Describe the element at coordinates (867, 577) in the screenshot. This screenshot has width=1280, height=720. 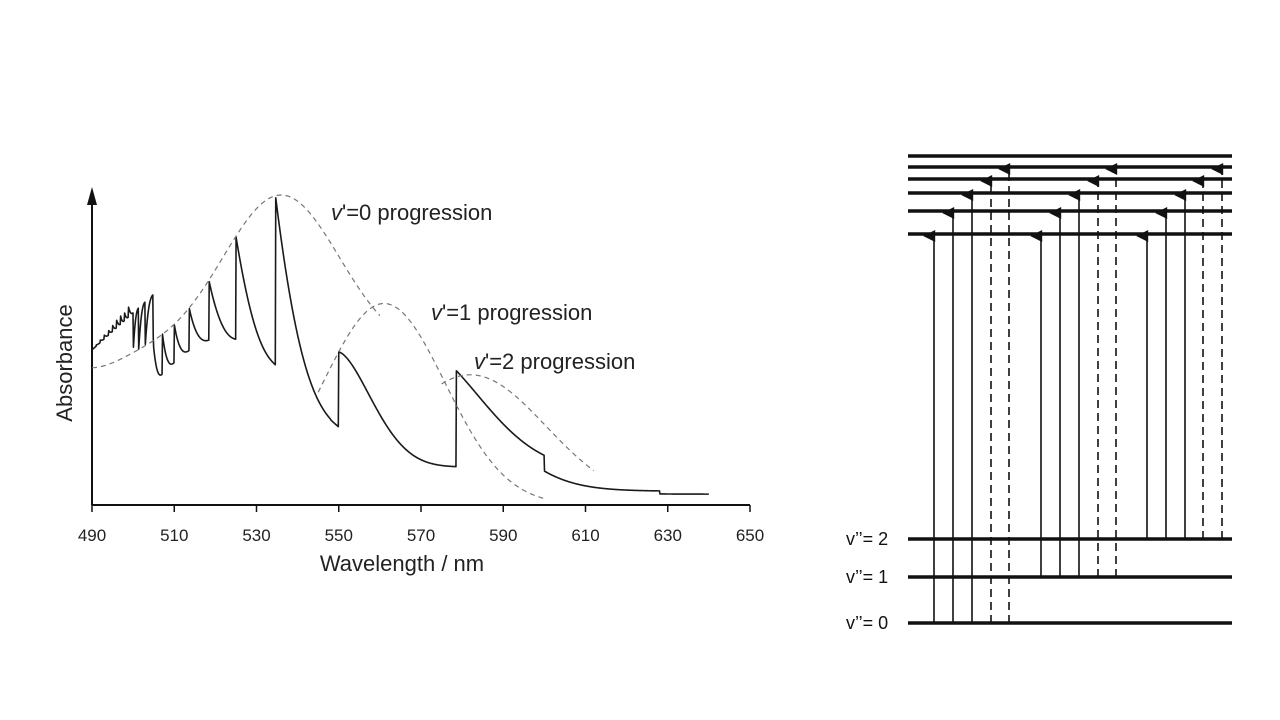
I see `ground-level-v1-label: v’’= 1` at that location.